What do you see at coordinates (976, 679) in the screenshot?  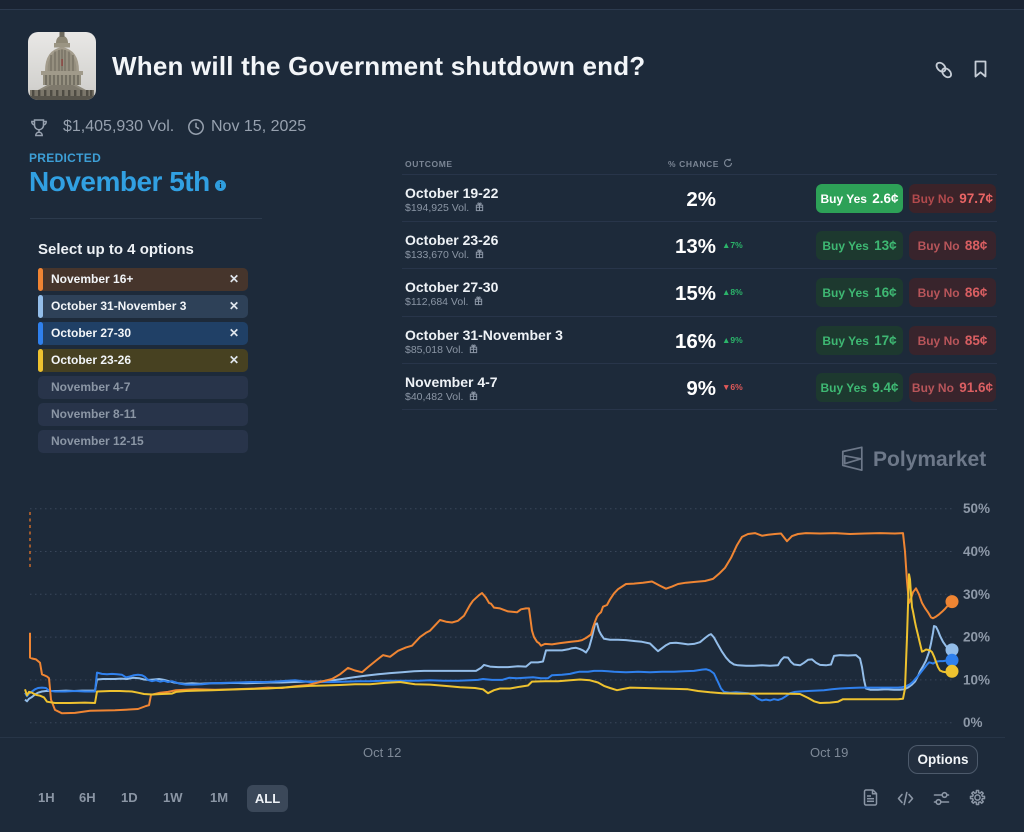 I see `svg-text: 10%` at bounding box center [976, 679].